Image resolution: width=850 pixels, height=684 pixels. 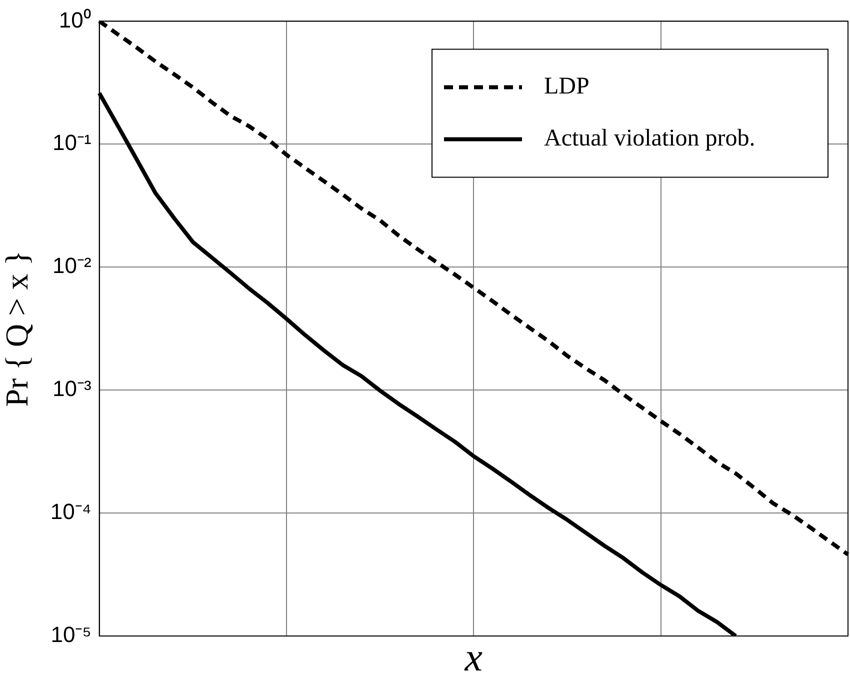 I want to click on y-tick-label: 10⁻⁵, so click(x=71, y=635).